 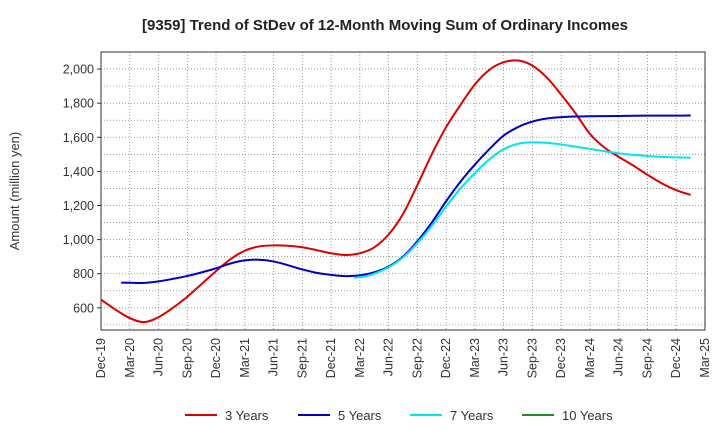 What do you see at coordinates (360, 415) in the screenshot?
I see `legend-label-5-years: 5 Years` at bounding box center [360, 415].